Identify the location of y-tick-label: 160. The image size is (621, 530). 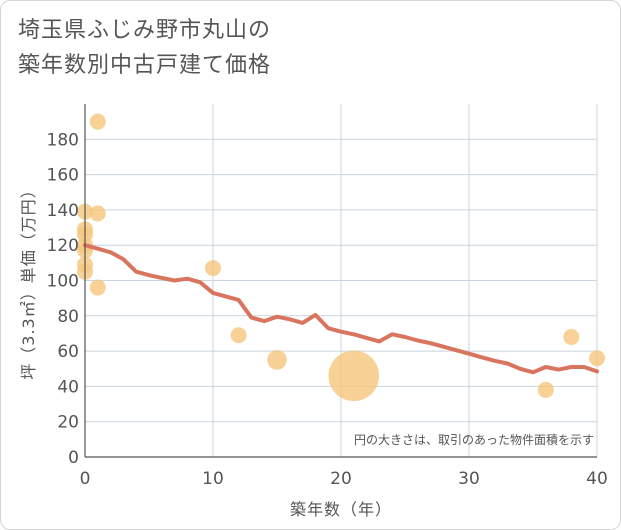
(63, 176).